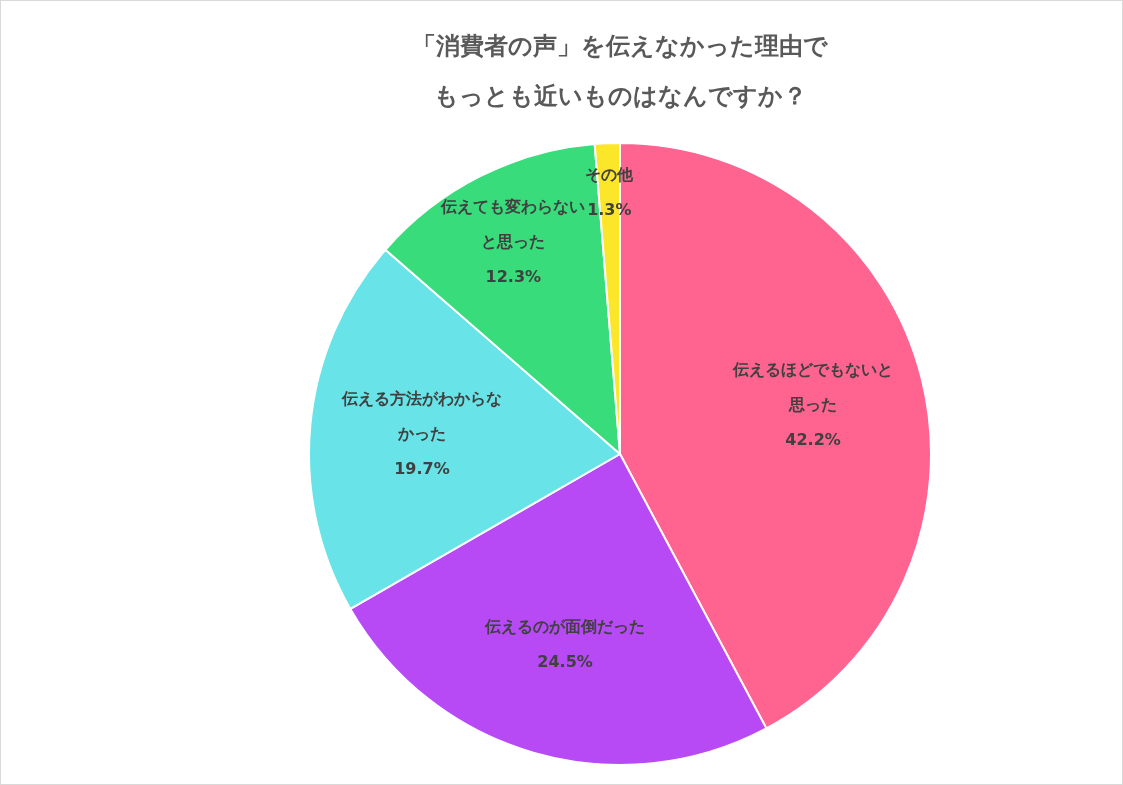  I want to click on slice-label: 伝えても変わらないと思った, so click(513, 224).